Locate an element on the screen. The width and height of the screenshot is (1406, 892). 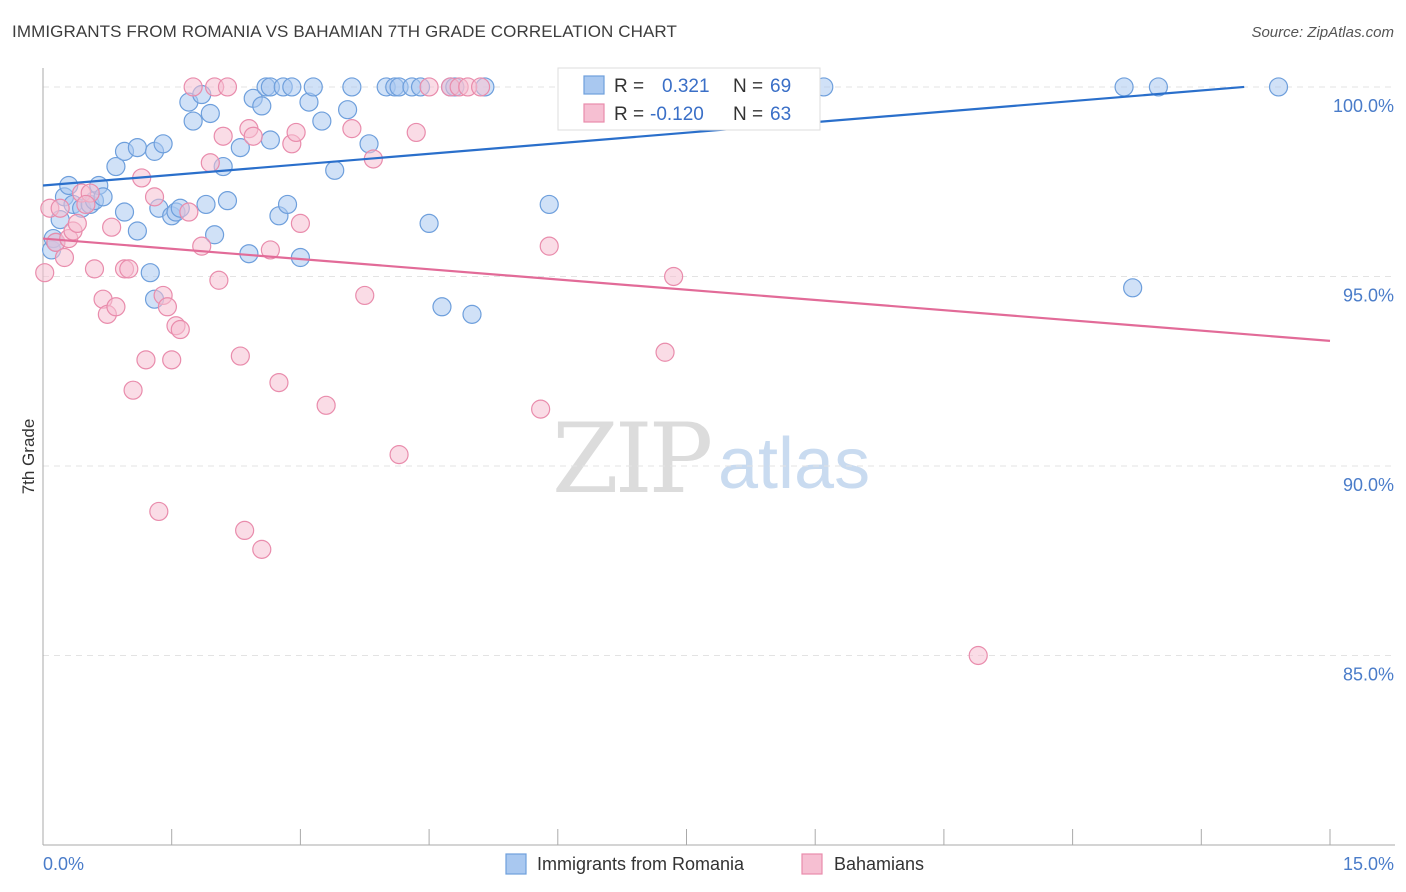
stats-swatch-romania is located at coordinates (594, 85).